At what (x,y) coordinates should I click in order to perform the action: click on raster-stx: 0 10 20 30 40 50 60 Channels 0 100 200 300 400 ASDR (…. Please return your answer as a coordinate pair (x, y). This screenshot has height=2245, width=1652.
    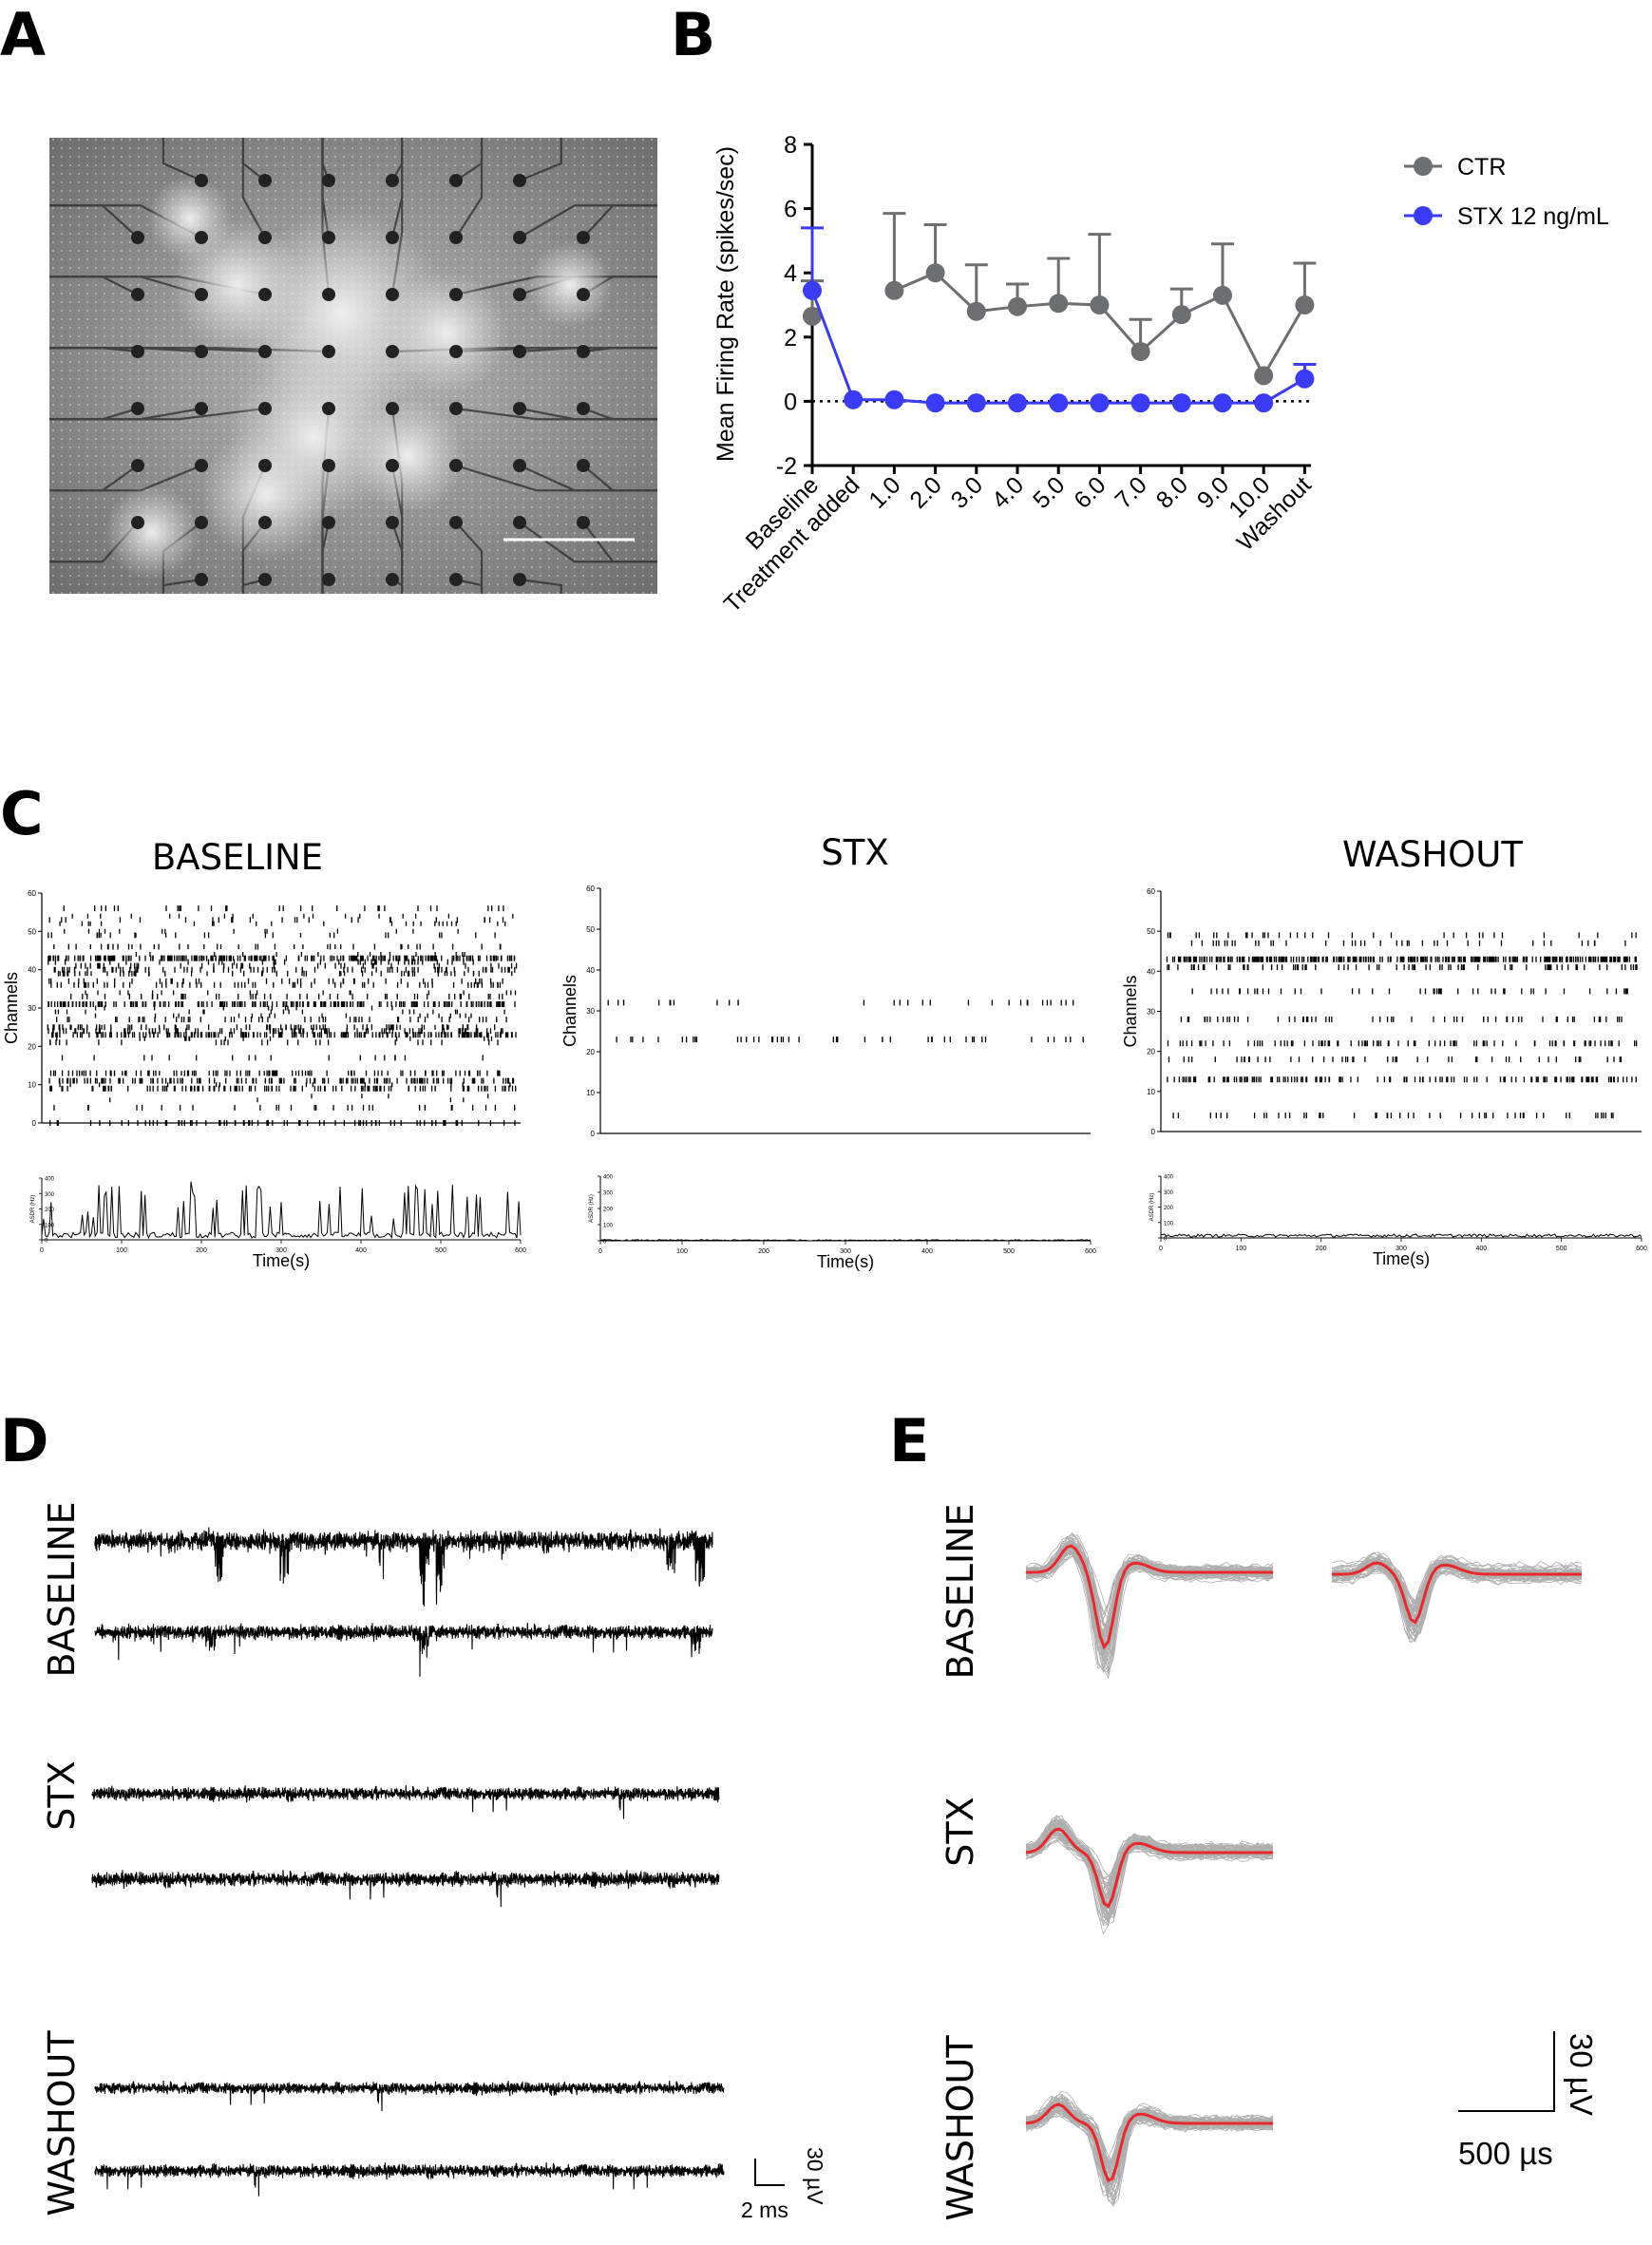
    Looking at the image, I should click on (828, 1078).